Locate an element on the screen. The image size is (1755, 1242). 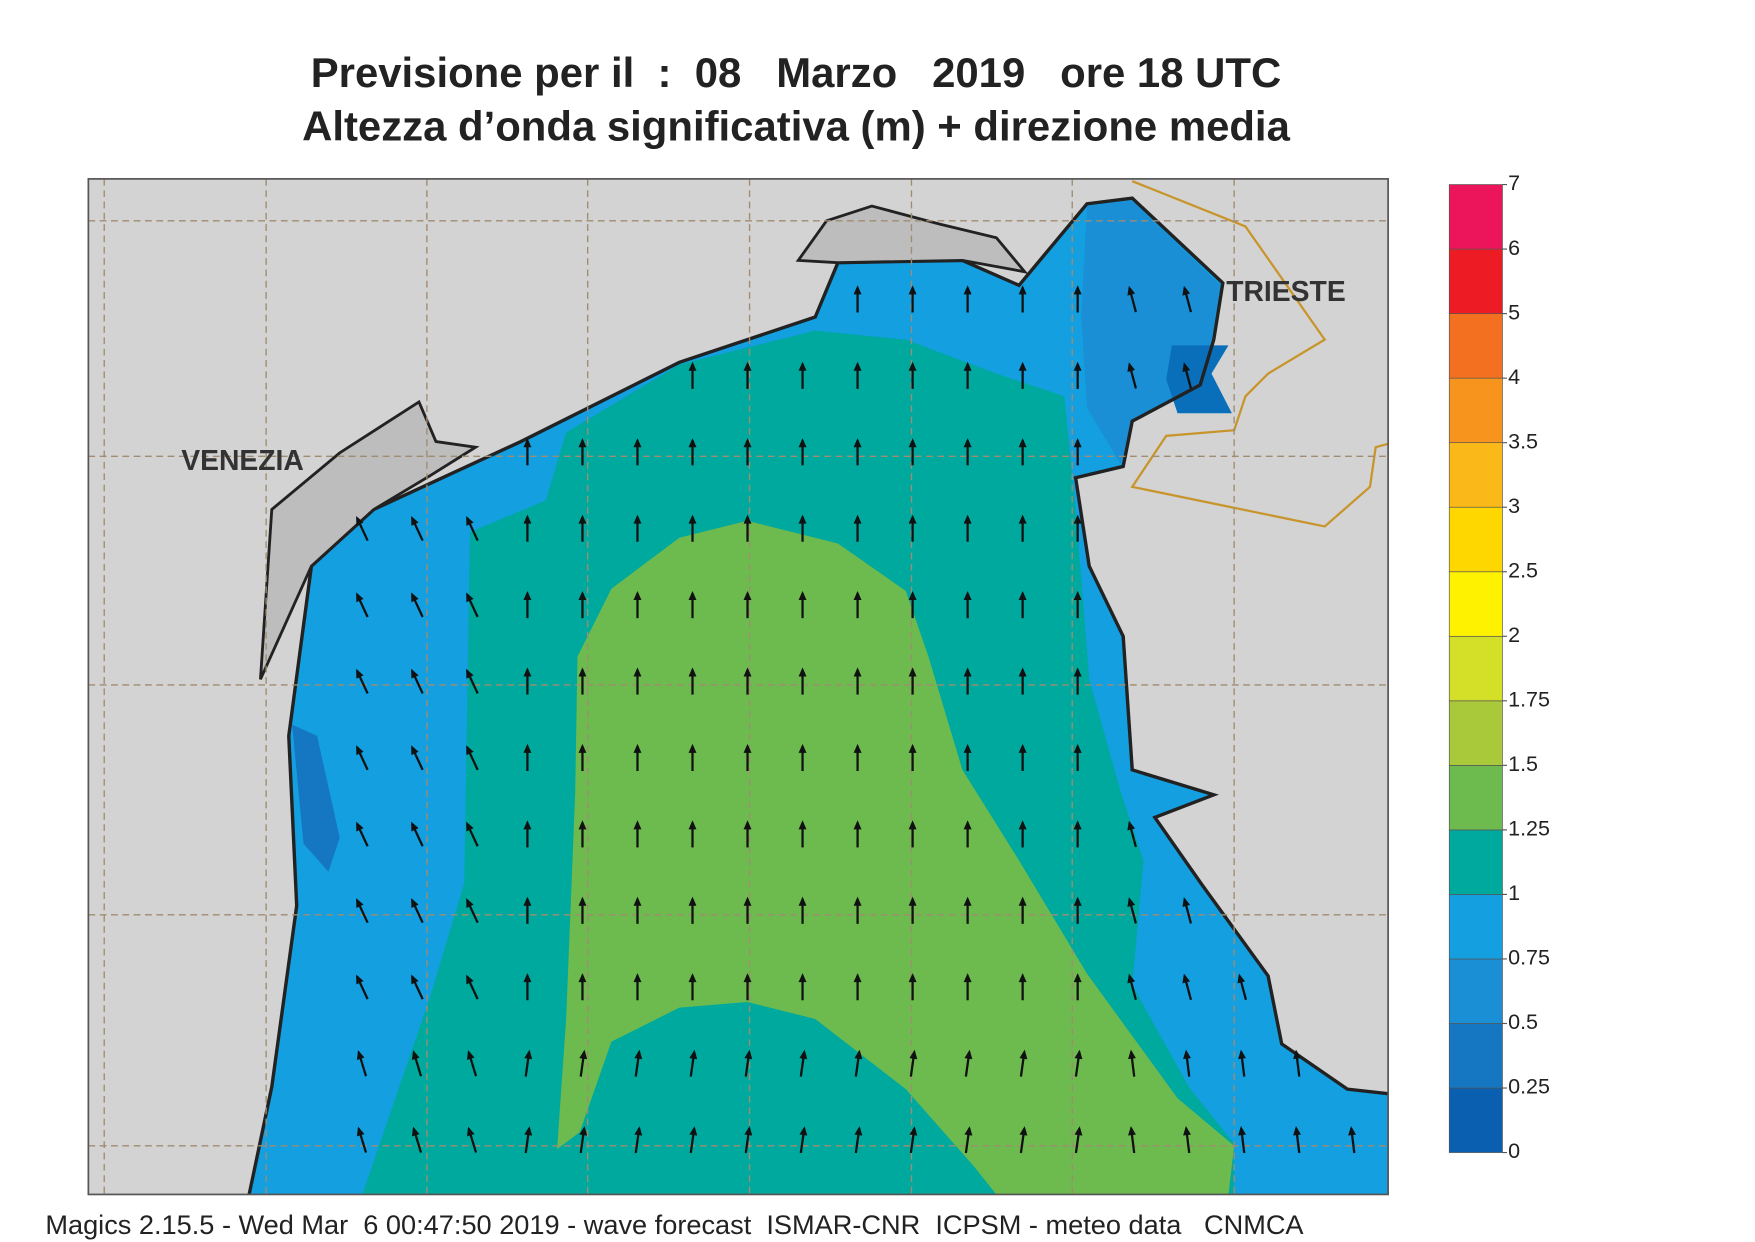
colorbar-label: 0 is located at coordinates (1514, 1151).